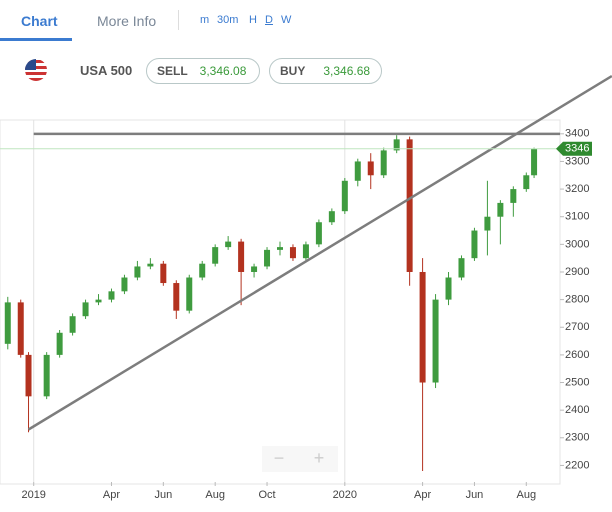  I want to click on buy-label: BUY, so click(293, 71).